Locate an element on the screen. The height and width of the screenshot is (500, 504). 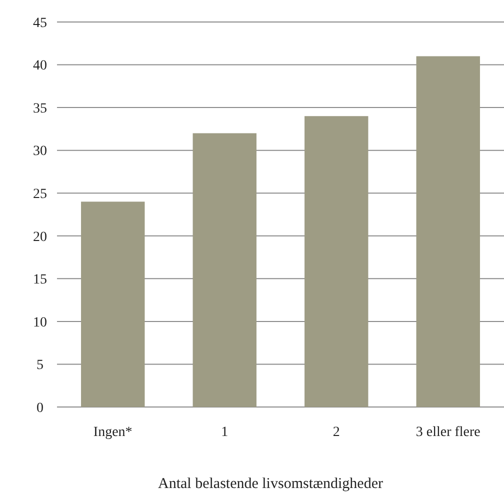
y-tick-label: 25 is located at coordinates (40, 194).